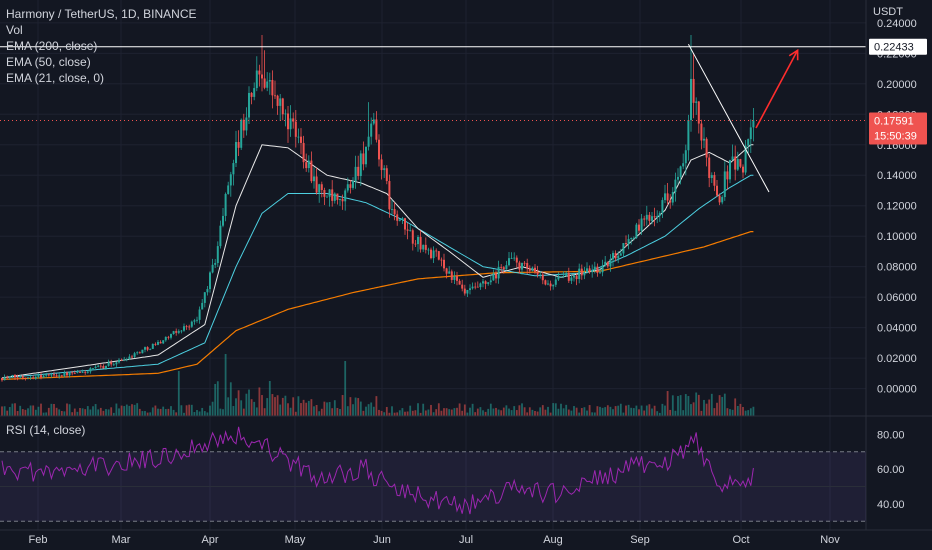 Image resolution: width=932 pixels, height=550 pixels. I want to click on legend-vol: Vol, so click(14, 30).